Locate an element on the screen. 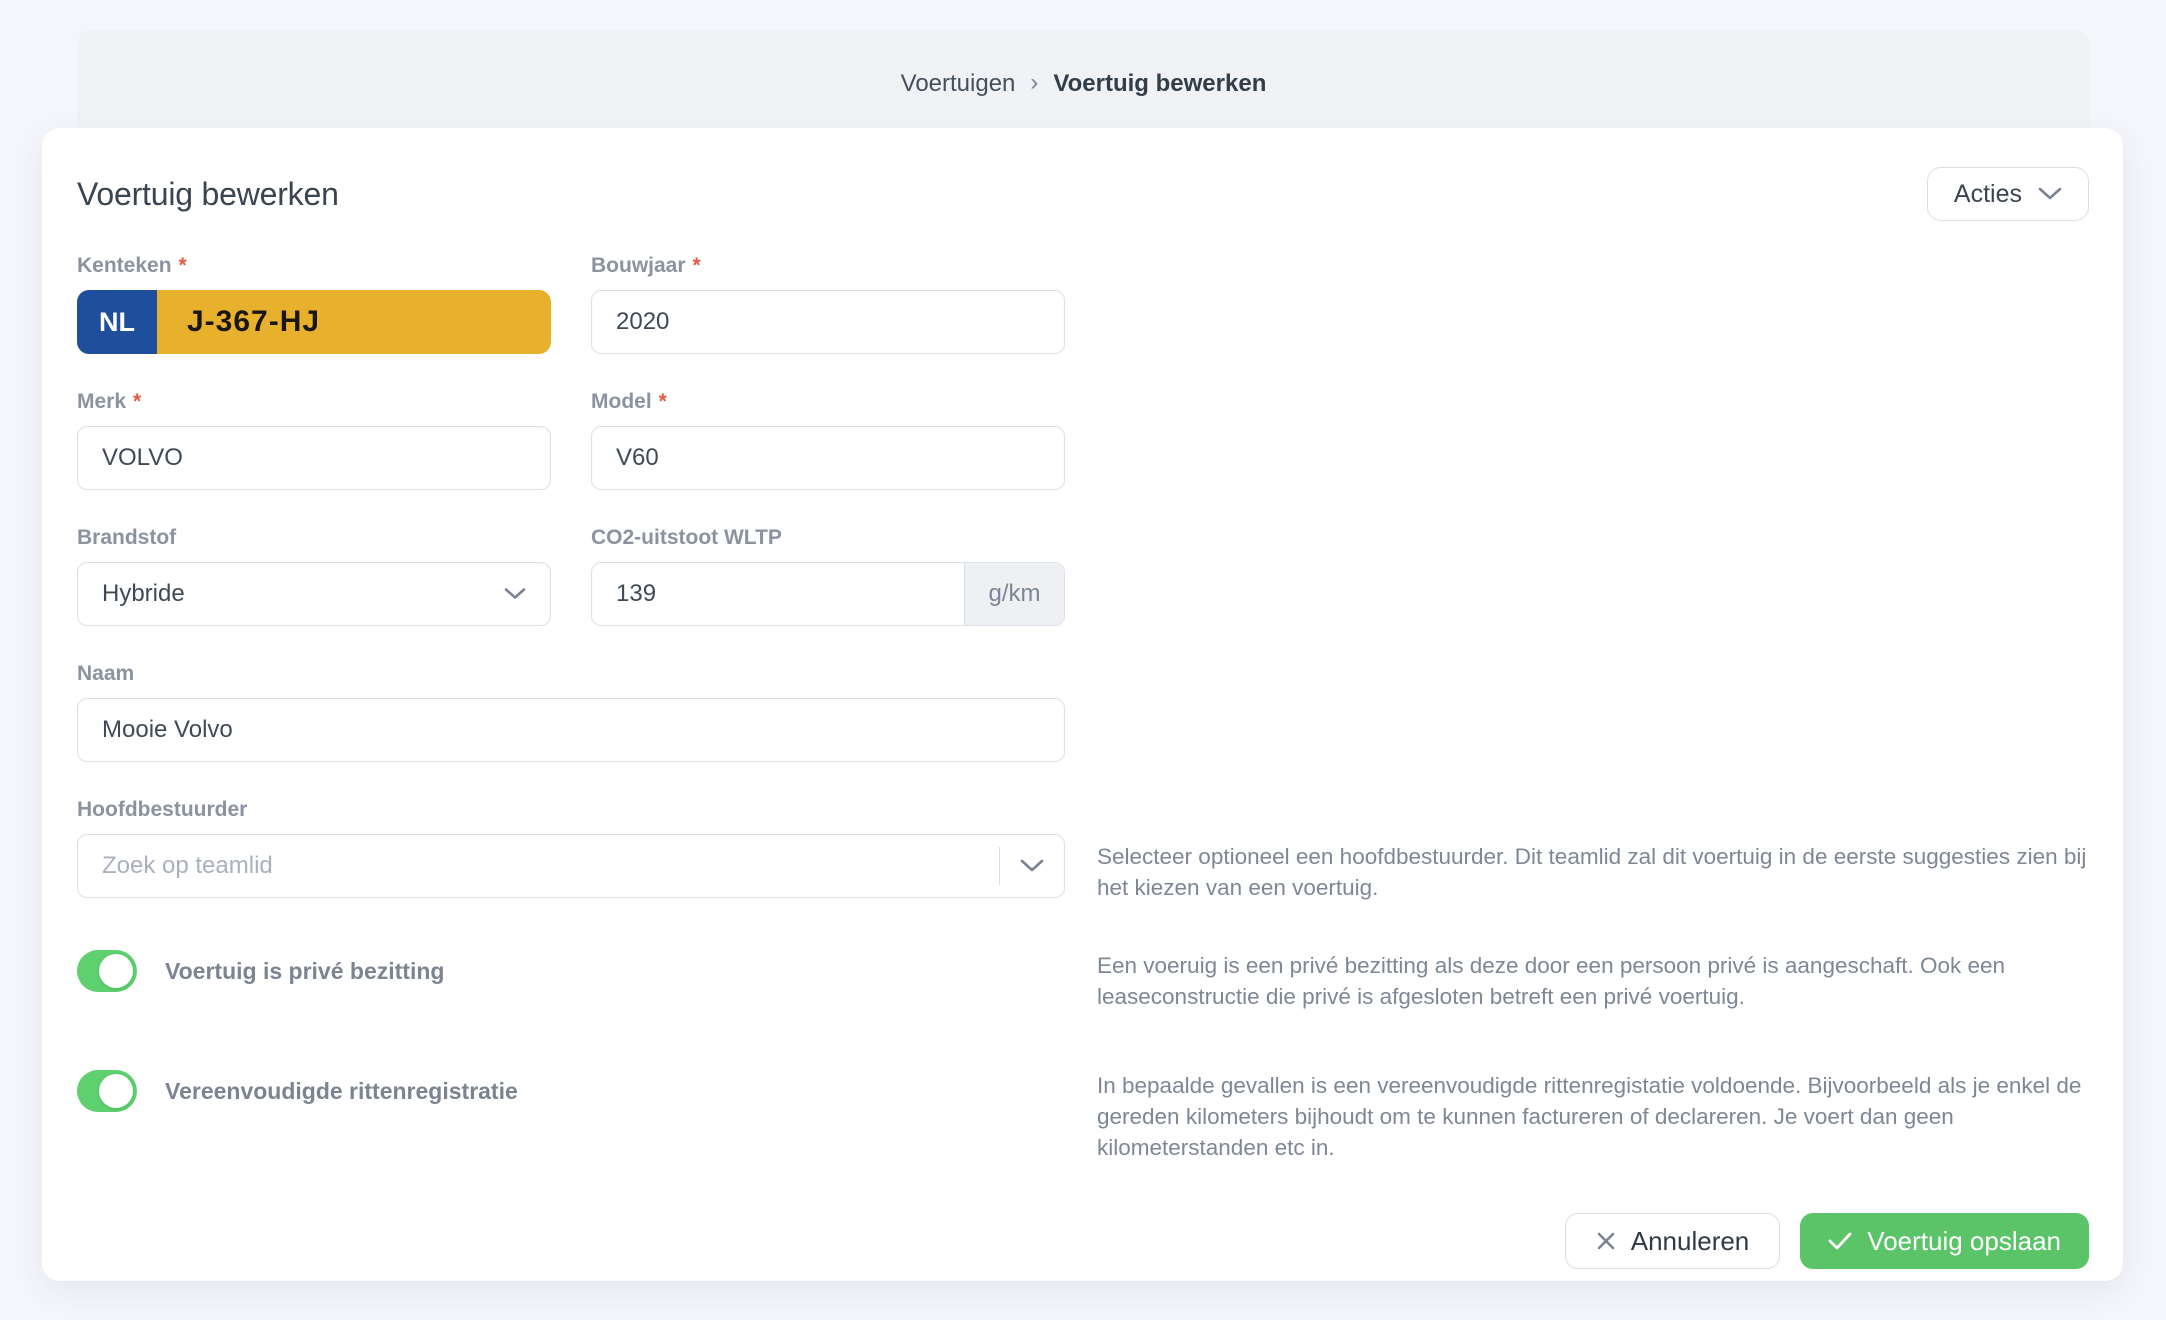 This screenshot has width=2166, height=1320. field-naam: Naam is located at coordinates (571, 712).